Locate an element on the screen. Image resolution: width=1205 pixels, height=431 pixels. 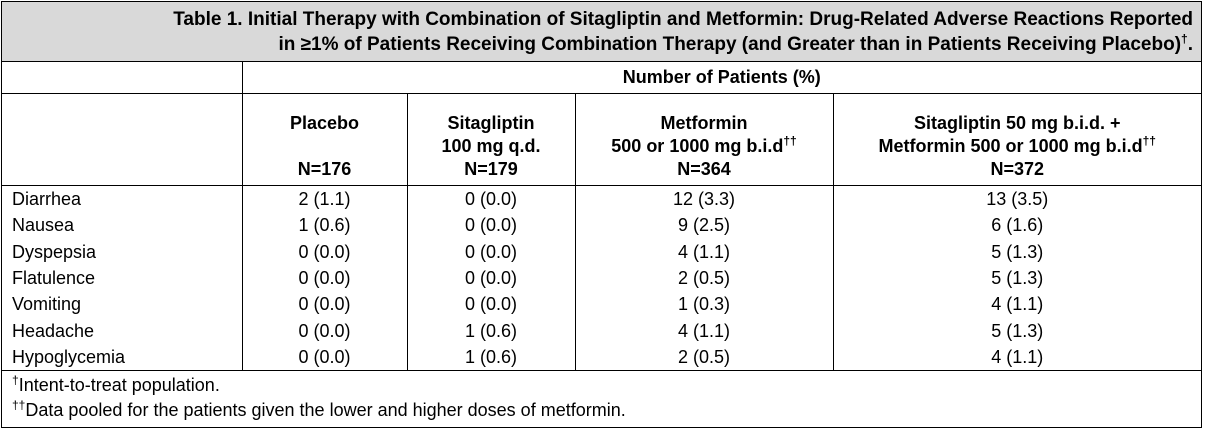
column-header-line2 is located at coordinates (325, 146).